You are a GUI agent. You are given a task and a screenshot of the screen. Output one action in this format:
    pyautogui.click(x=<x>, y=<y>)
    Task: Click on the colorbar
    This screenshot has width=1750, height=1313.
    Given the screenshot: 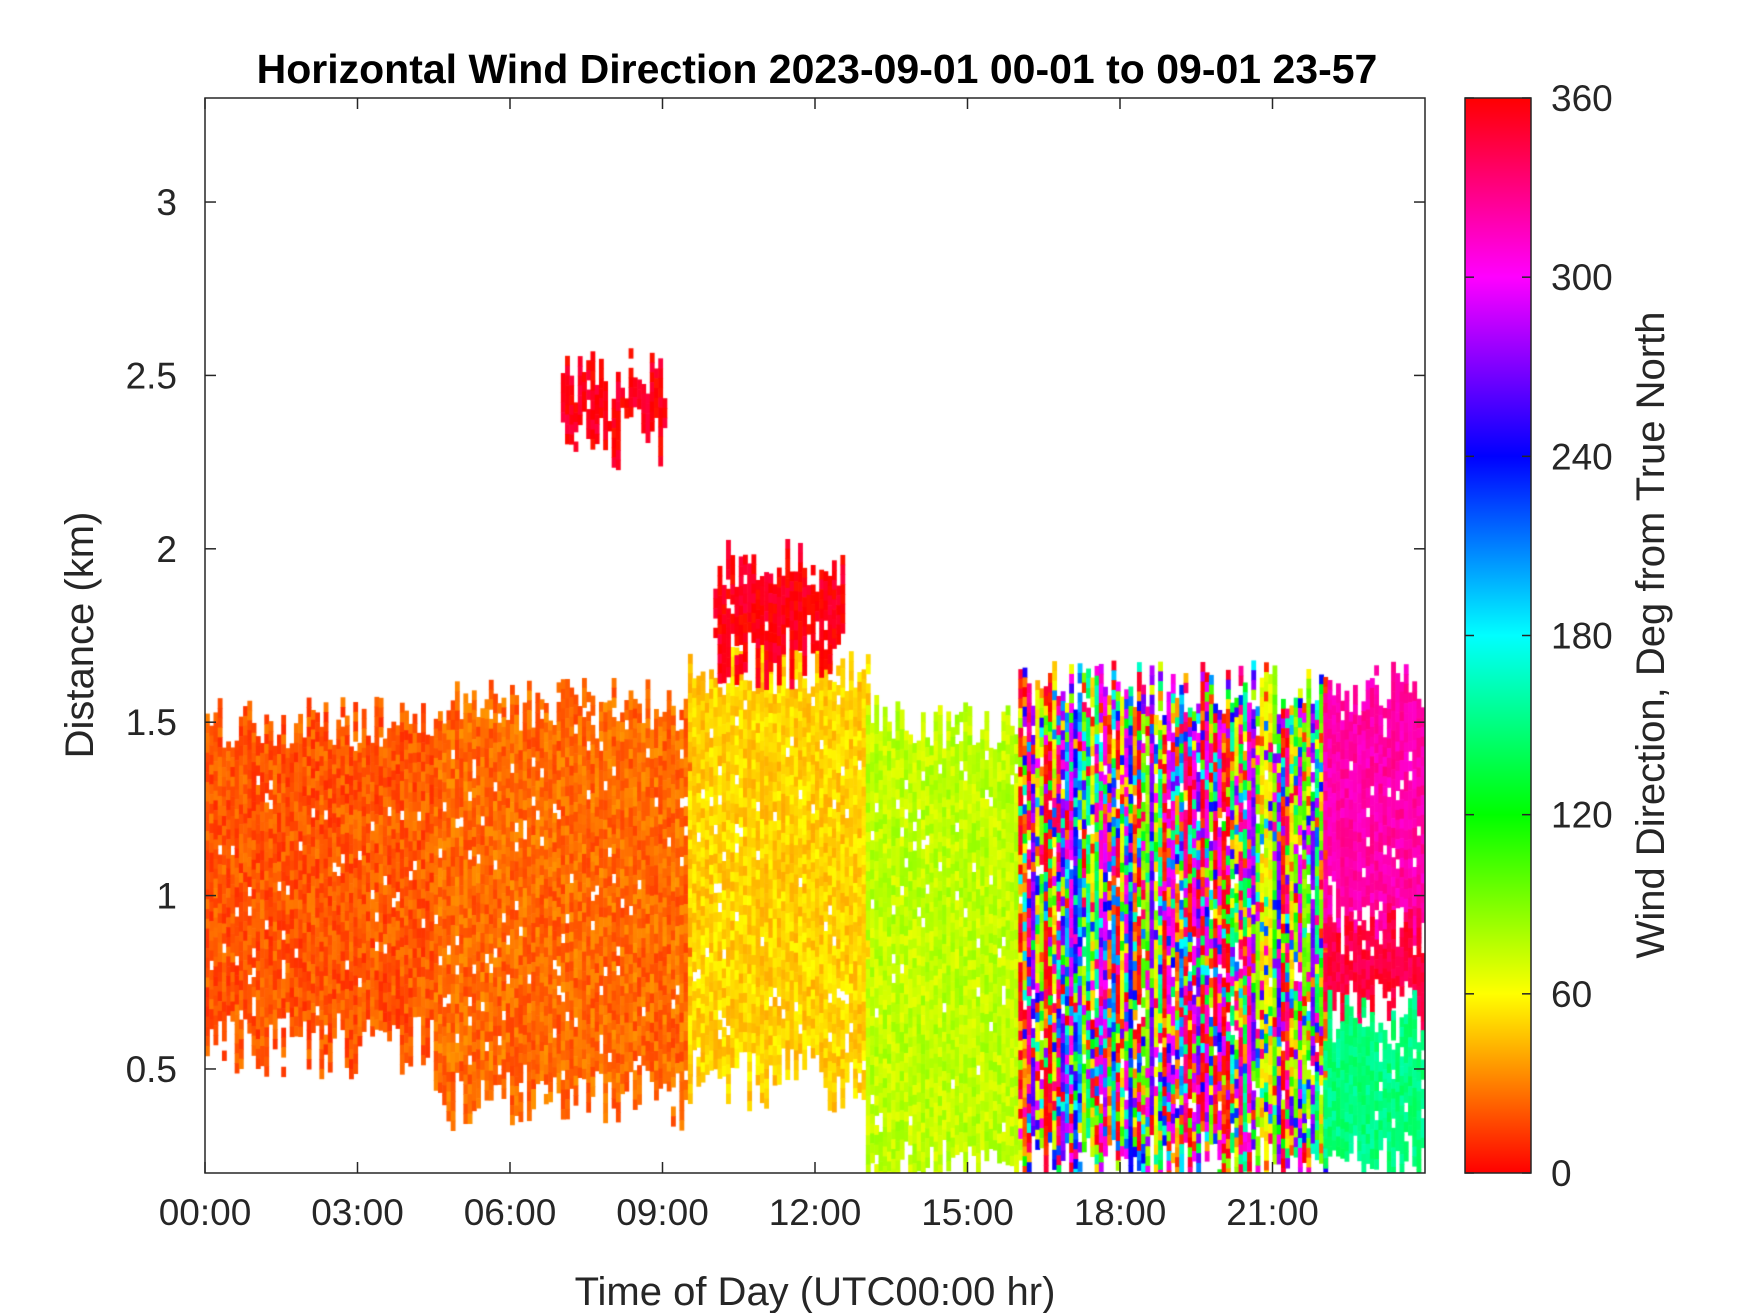 What is the action you would take?
    pyautogui.click(x=1498, y=635)
    